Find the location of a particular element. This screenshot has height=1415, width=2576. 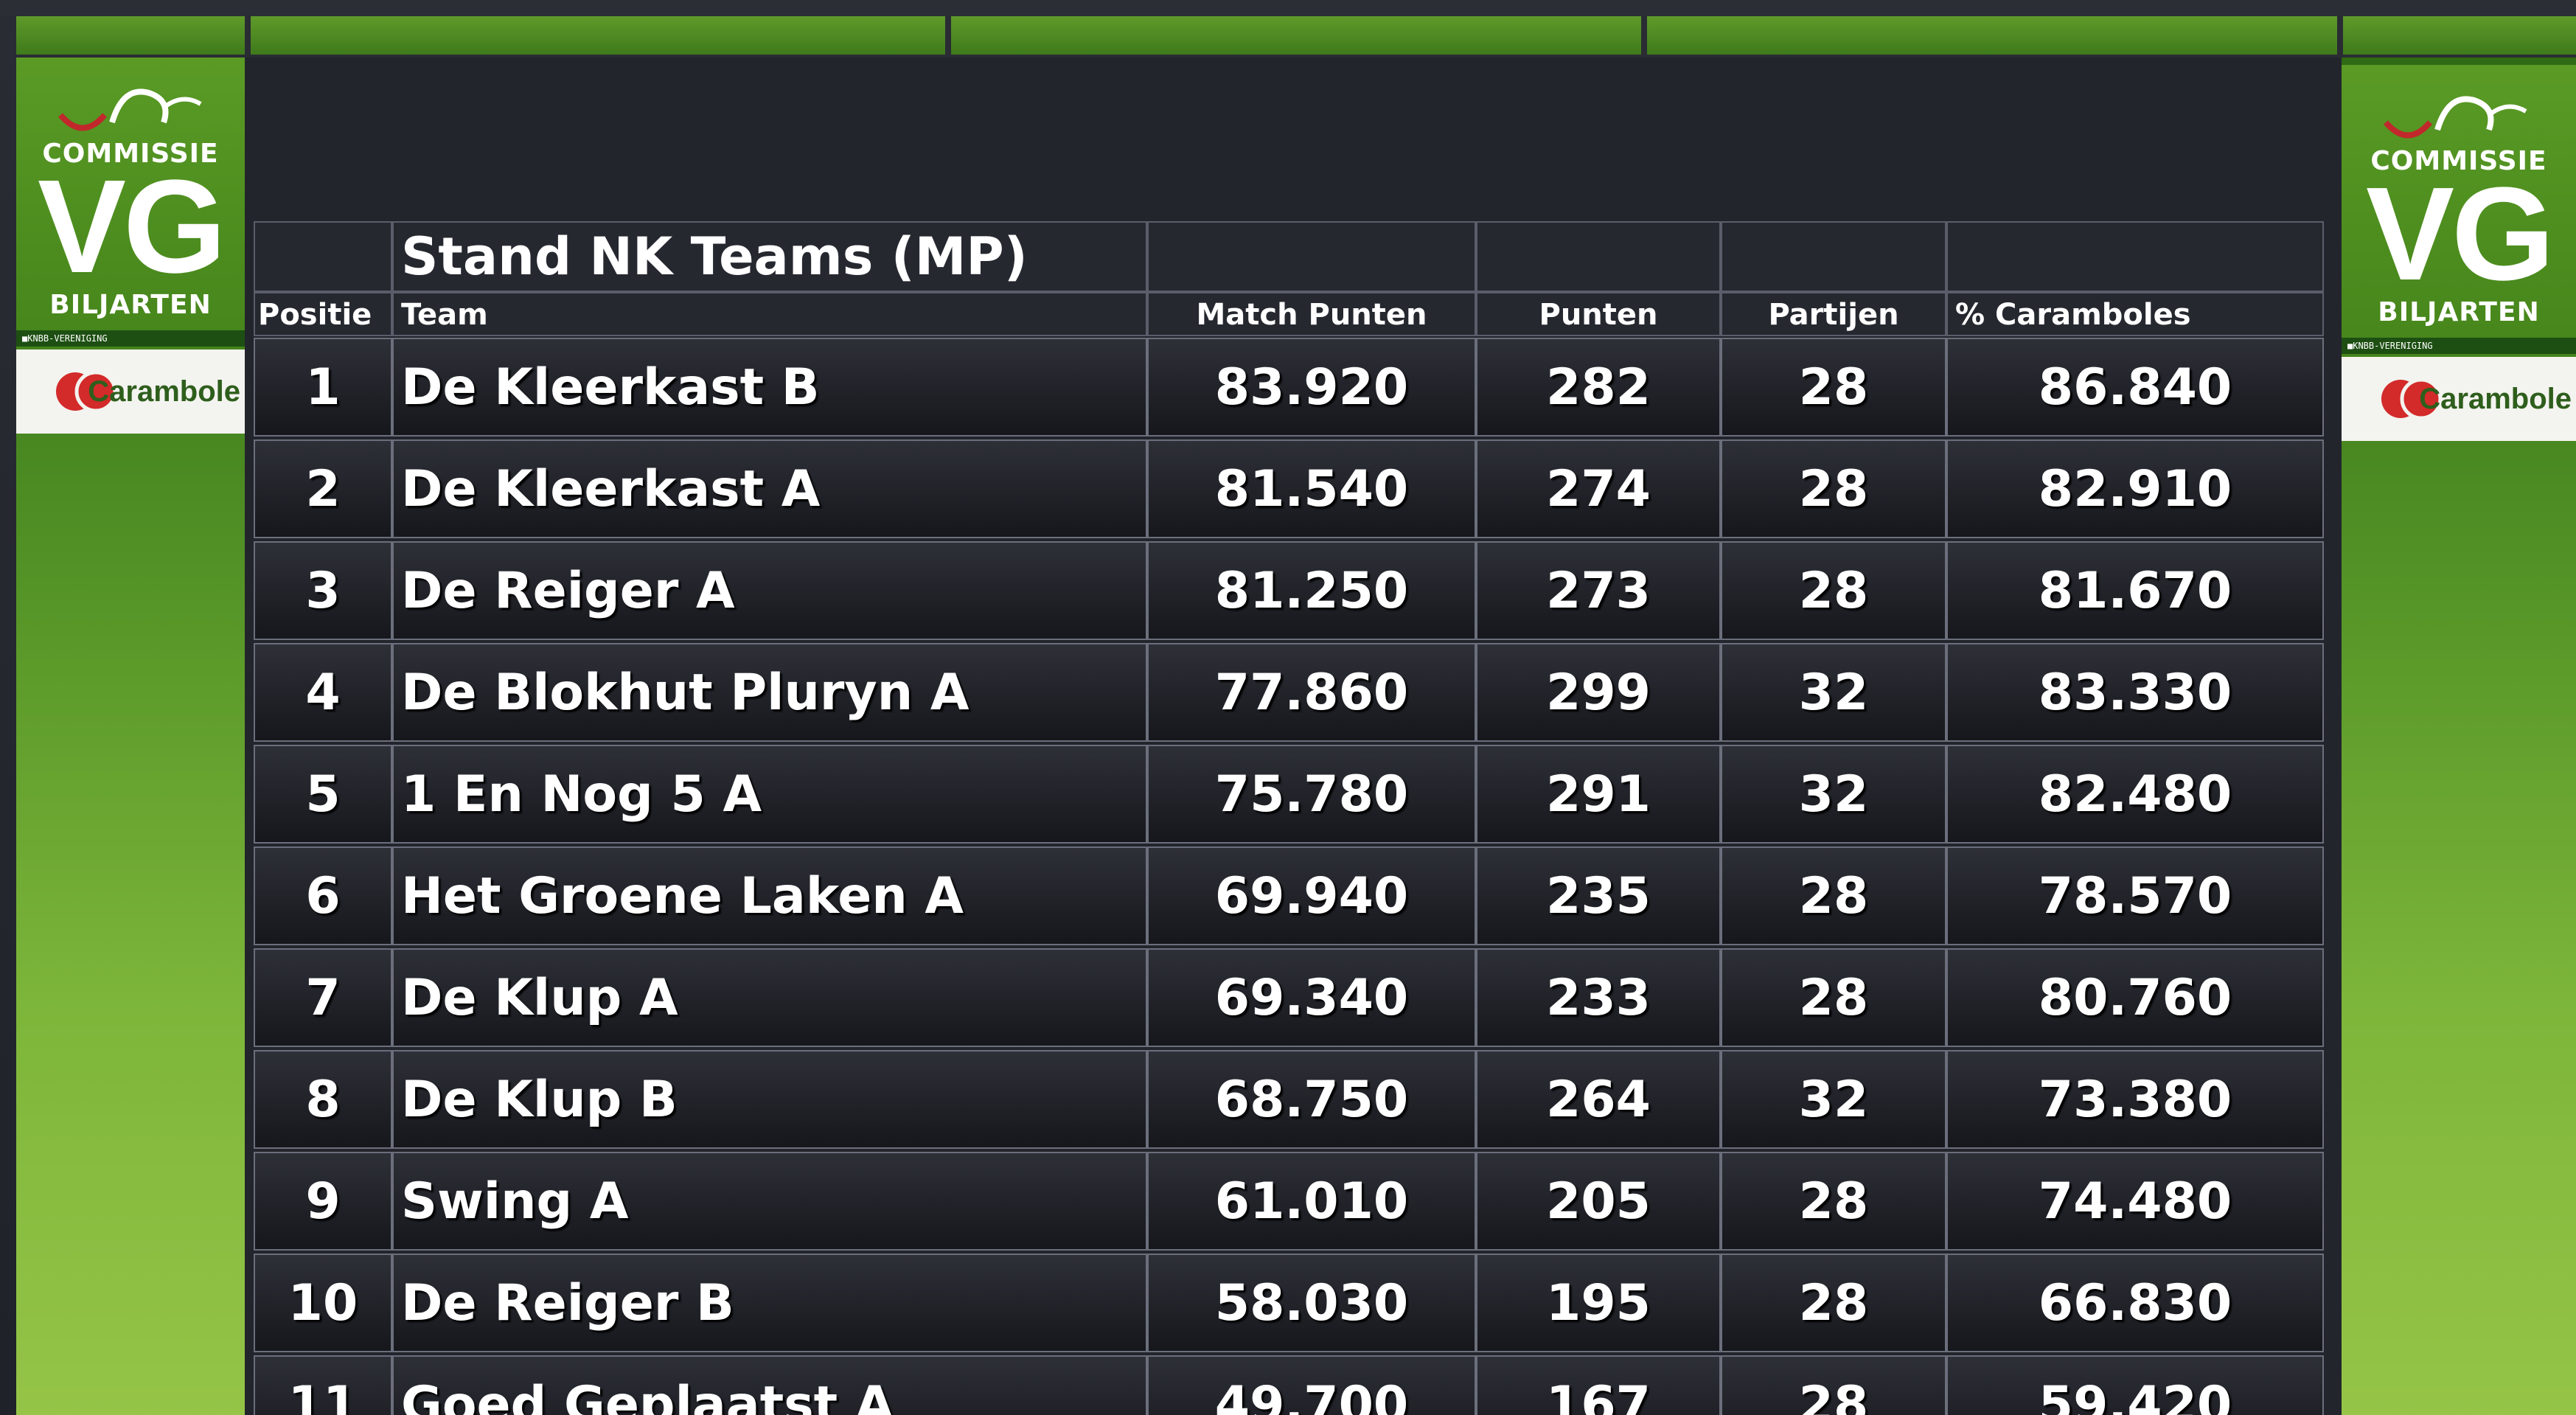

cell-team-text: De Klup B is located at coordinates (539, 1099).